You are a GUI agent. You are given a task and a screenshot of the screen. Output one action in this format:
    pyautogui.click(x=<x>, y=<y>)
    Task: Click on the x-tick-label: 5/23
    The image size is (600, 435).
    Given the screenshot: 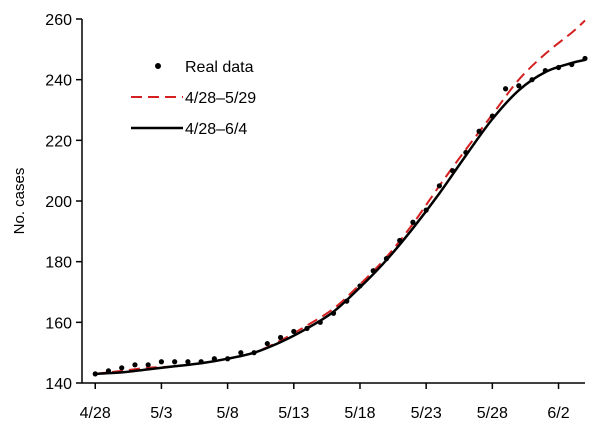 What is the action you would take?
    pyautogui.click(x=426, y=413)
    